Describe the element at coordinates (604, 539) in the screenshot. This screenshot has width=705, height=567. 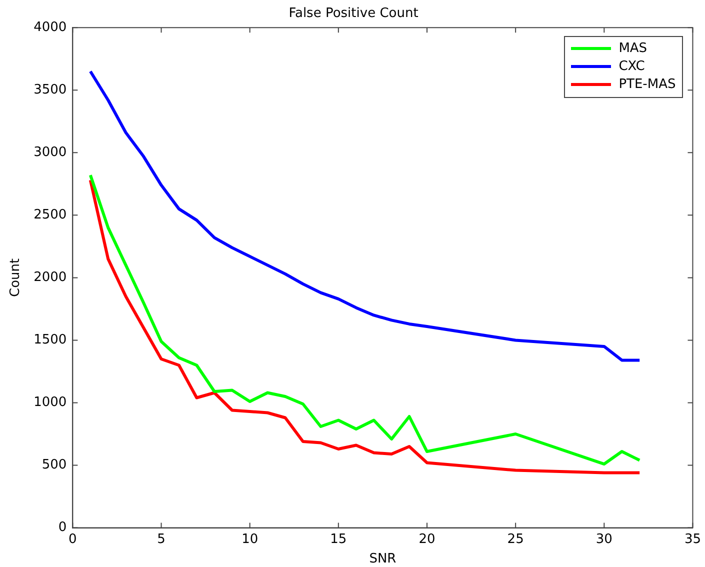
I see `x-tick-label: 30` at that location.